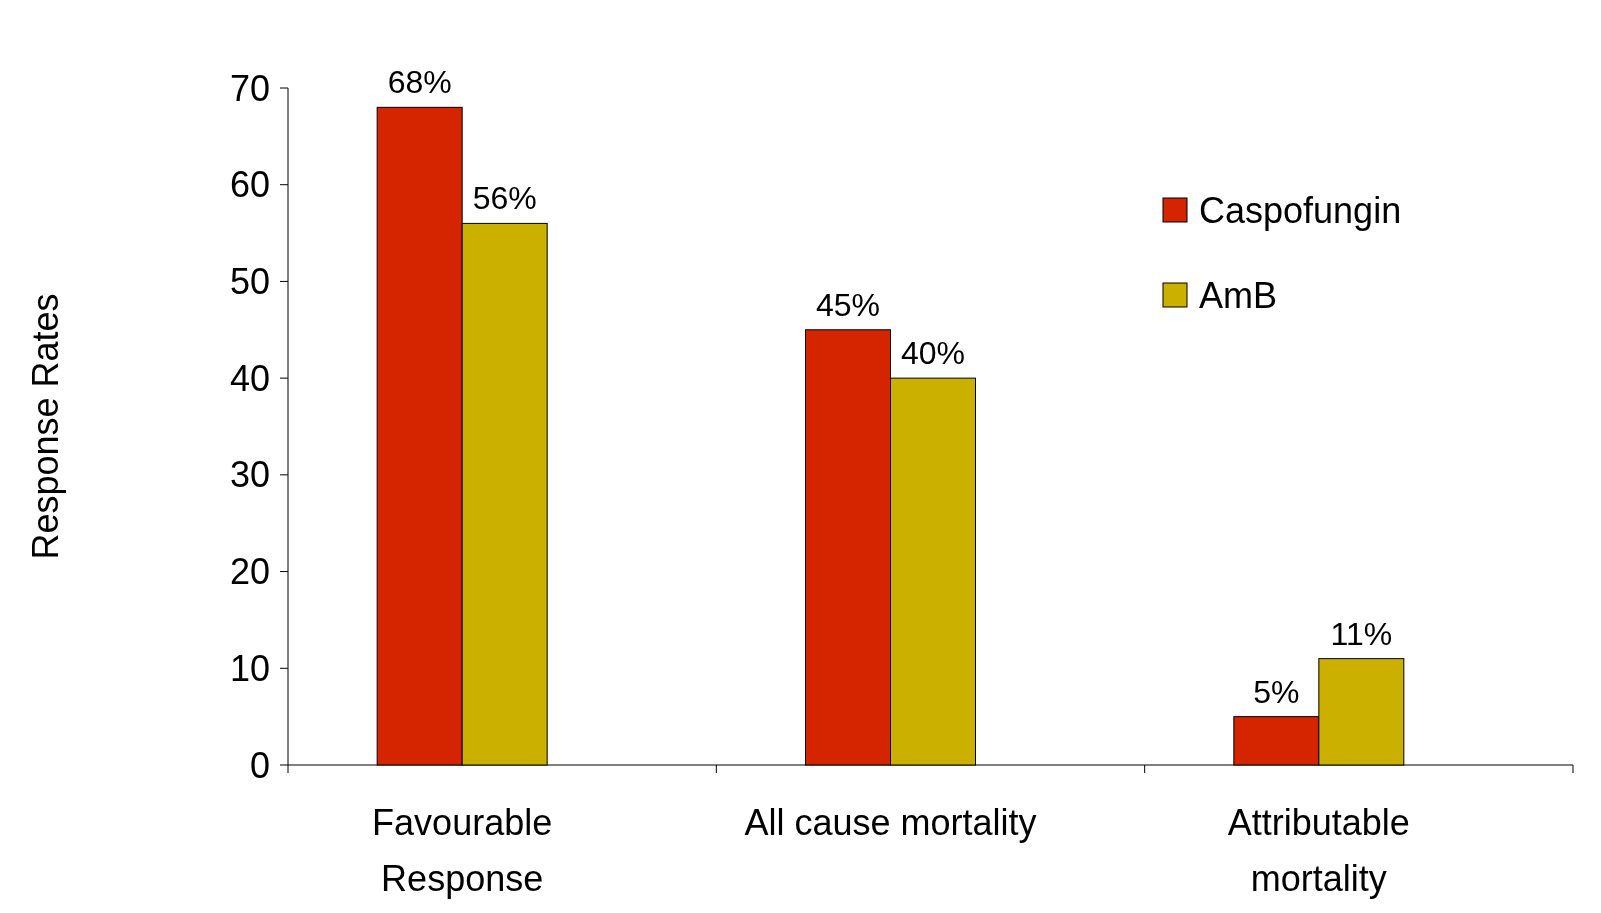 The height and width of the screenshot is (913, 1601). Describe the element at coordinates (249, 668) in the screenshot. I see `y-tick-label: 10` at that location.